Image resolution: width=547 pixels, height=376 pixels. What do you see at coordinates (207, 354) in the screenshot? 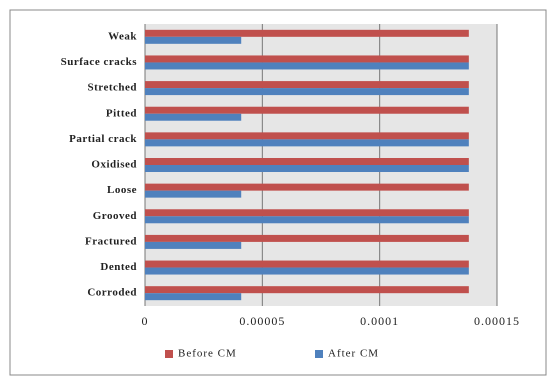
I see `legend-label: Before CM` at bounding box center [207, 354].